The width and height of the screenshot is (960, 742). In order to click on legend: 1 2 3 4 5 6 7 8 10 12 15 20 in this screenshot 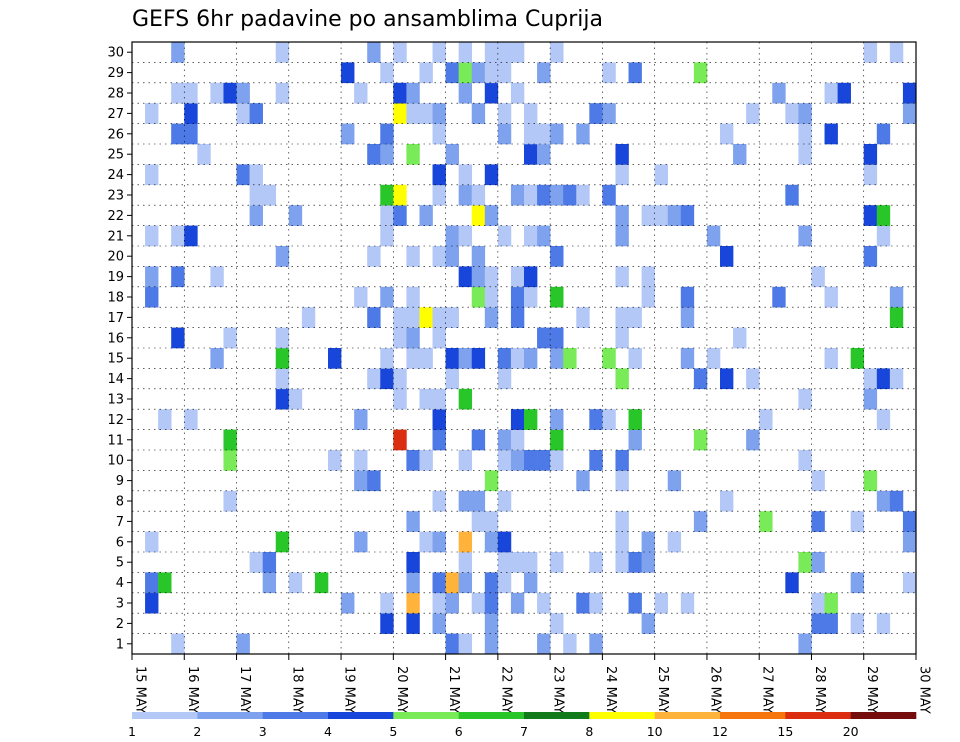, I will do `click(522, 725)`.